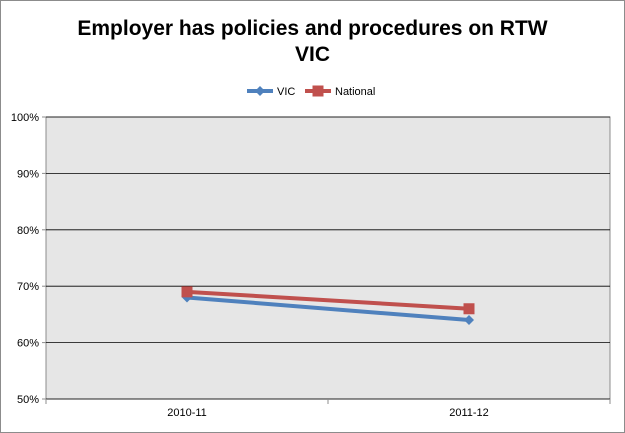 This screenshot has width=625, height=433. Describe the element at coordinates (28, 174) in the screenshot. I see `y-tick-label: 90%` at that location.